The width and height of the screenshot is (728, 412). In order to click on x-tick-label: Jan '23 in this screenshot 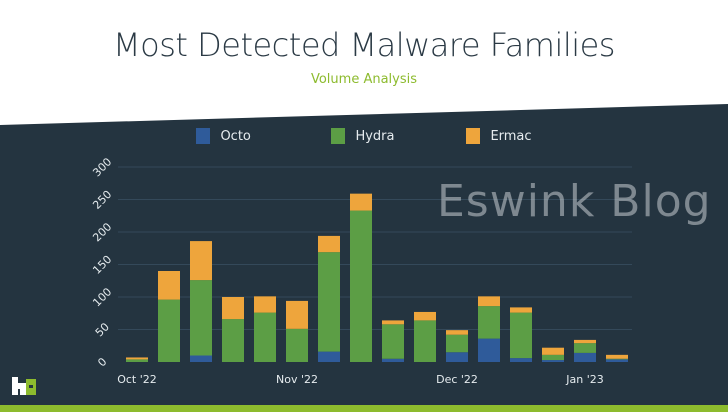, I will do `click(584, 379)`.